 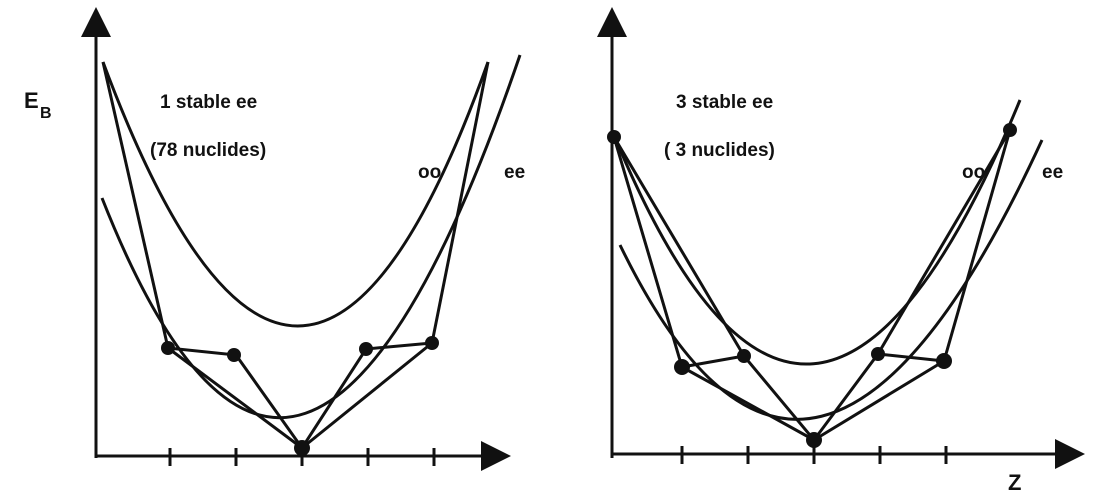 I want to click on left-ylabel-sub: B, so click(x=46, y=113).